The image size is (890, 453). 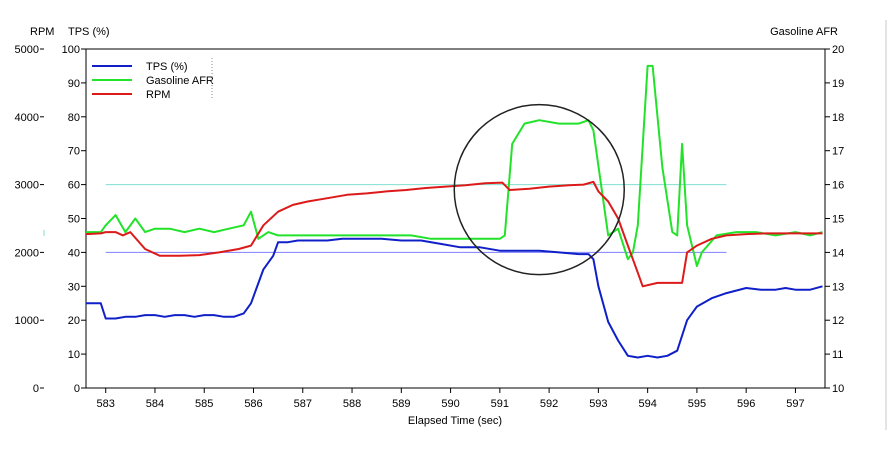 What do you see at coordinates (77, 389) in the screenshot?
I see `tps-tick-label: 0` at bounding box center [77, 389].